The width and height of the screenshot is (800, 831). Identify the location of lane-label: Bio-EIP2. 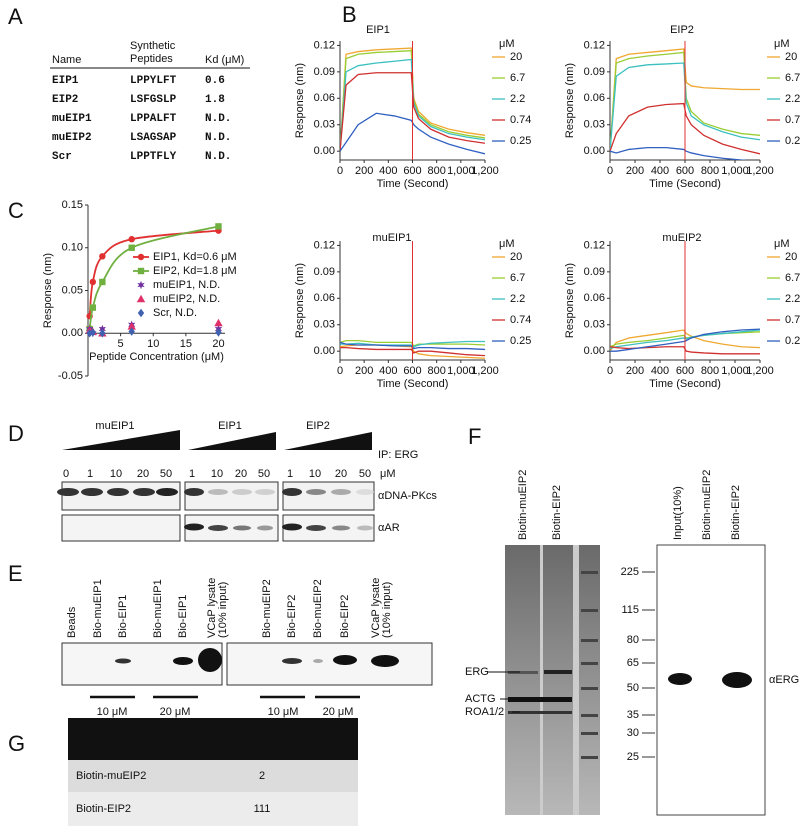
(292, 616).